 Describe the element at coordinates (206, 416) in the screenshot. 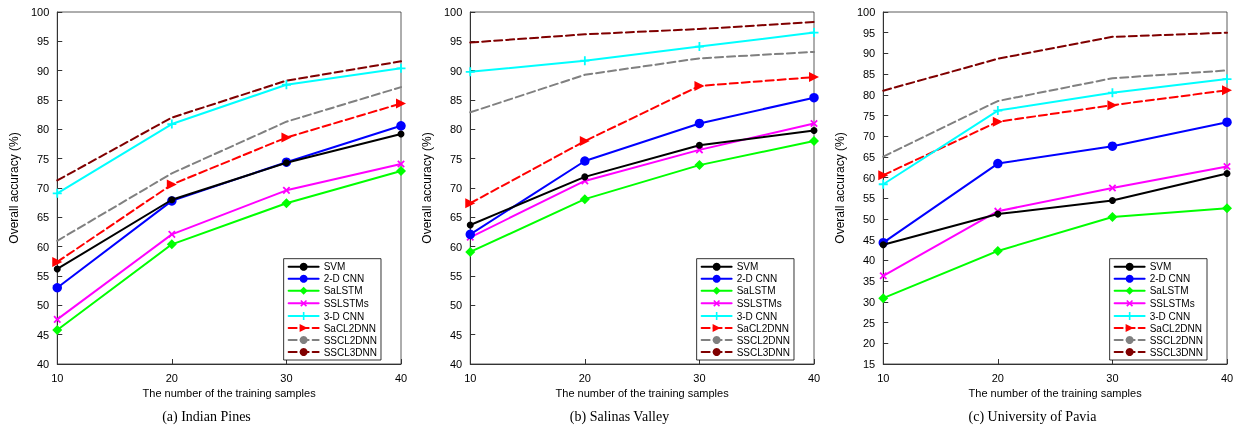

I see `text: (a) Indian Pines` at that location.